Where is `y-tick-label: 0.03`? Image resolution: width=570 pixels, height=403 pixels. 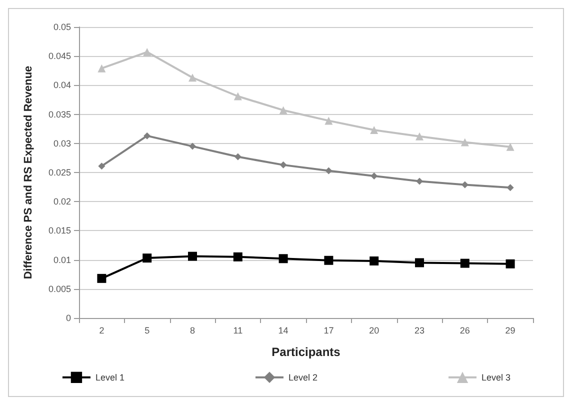
y-tick-label: 0.03 is located at coordinates (62, 143).